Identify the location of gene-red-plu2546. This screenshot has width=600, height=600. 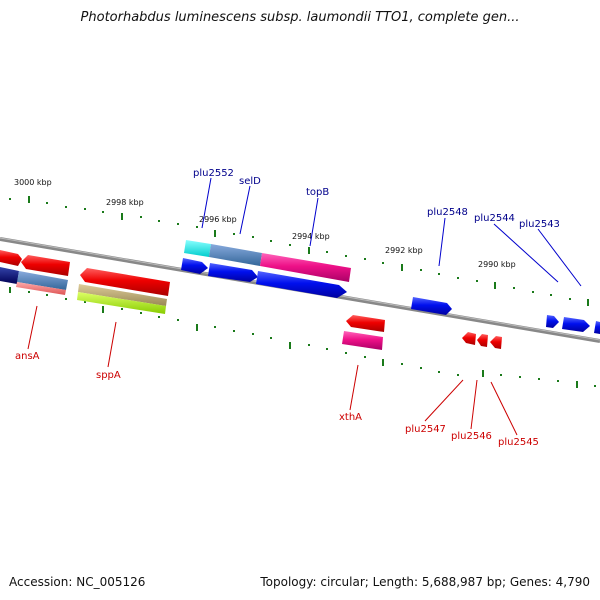
(482, 340).